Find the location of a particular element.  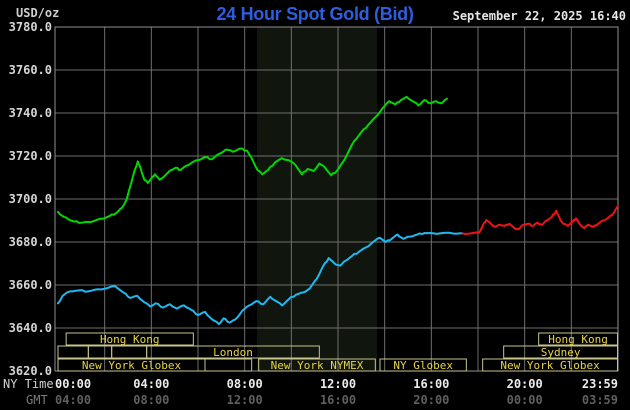

x-tick-ny: 23:59 is located at coordinates (599, 384).